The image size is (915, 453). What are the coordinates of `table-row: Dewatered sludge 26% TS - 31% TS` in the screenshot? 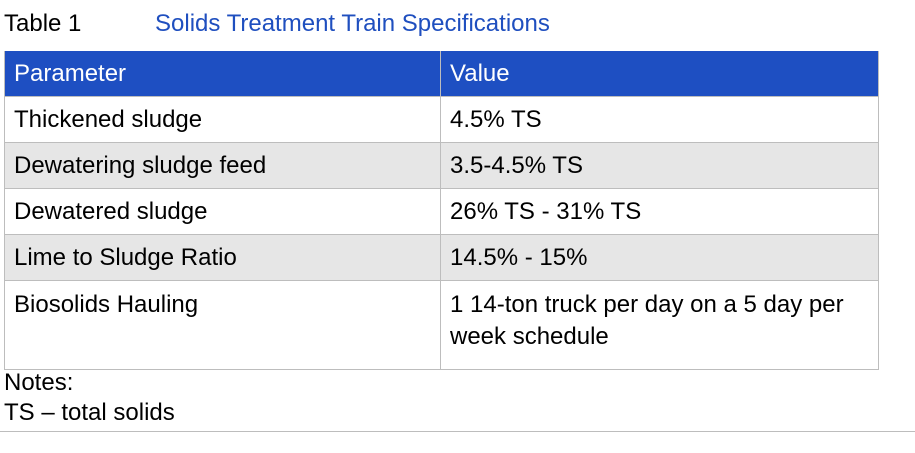 It's located at (441, 211).